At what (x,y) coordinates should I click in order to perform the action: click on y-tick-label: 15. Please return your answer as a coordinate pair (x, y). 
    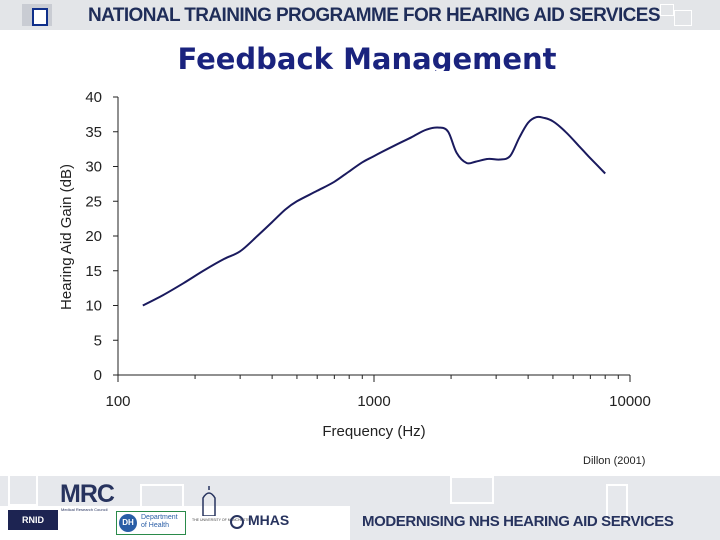
    Looking at the image, I should click on (93, 271).